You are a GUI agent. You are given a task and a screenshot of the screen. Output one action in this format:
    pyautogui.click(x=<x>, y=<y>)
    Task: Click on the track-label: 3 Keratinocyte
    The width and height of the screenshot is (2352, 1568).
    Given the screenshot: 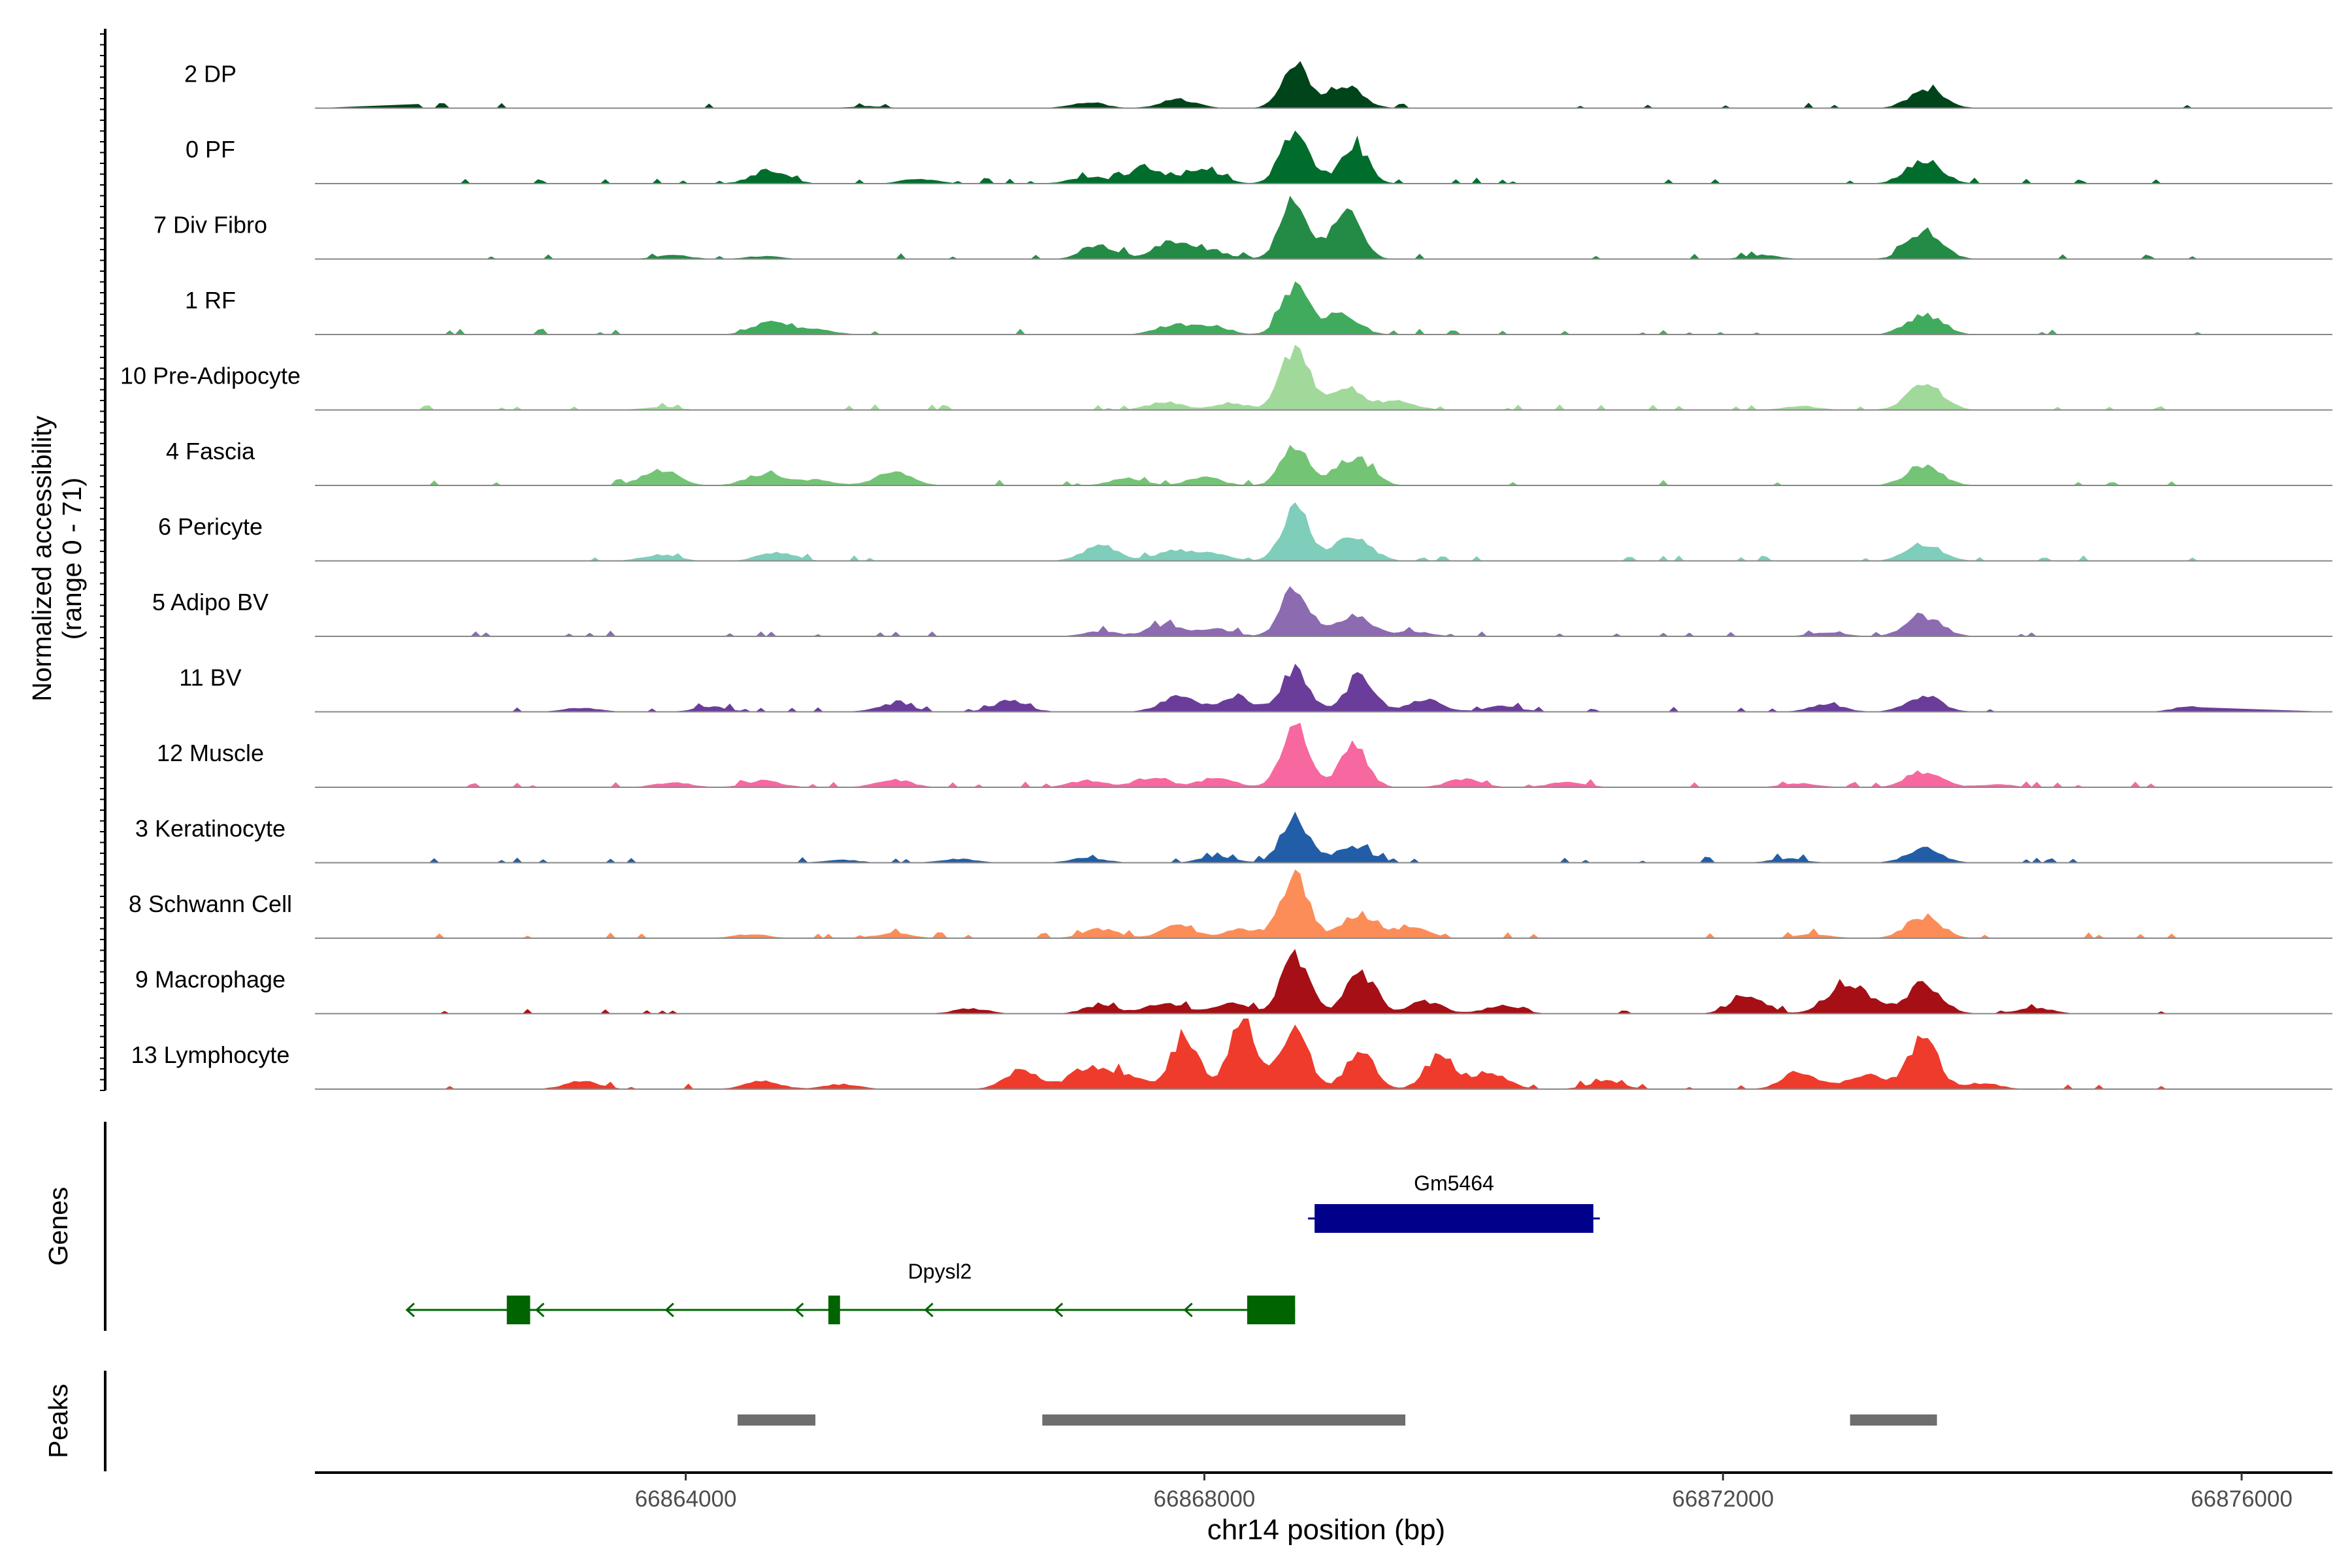 What is the action you would take?
    pyautogui.click(x=210, y=828)
    